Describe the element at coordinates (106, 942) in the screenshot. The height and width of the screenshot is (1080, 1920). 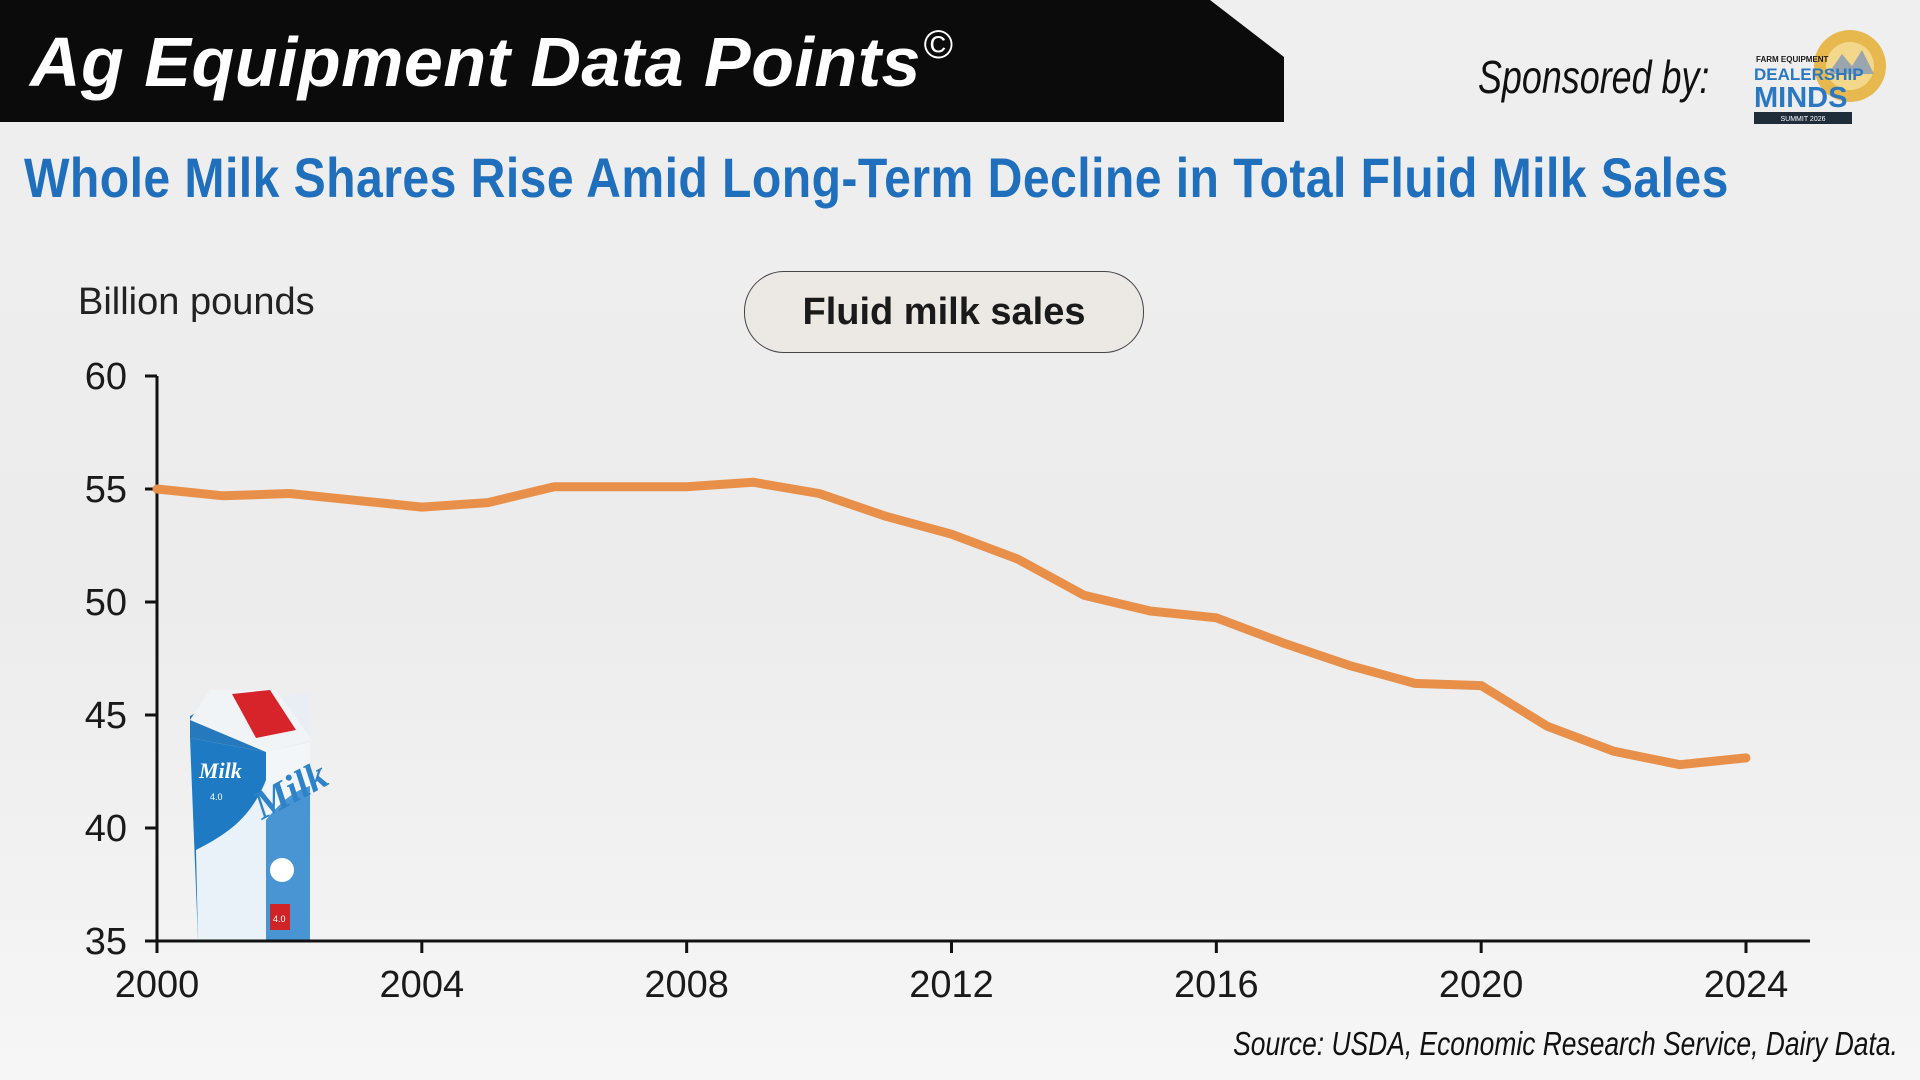
I see `y-tick-label: 35` at that location.